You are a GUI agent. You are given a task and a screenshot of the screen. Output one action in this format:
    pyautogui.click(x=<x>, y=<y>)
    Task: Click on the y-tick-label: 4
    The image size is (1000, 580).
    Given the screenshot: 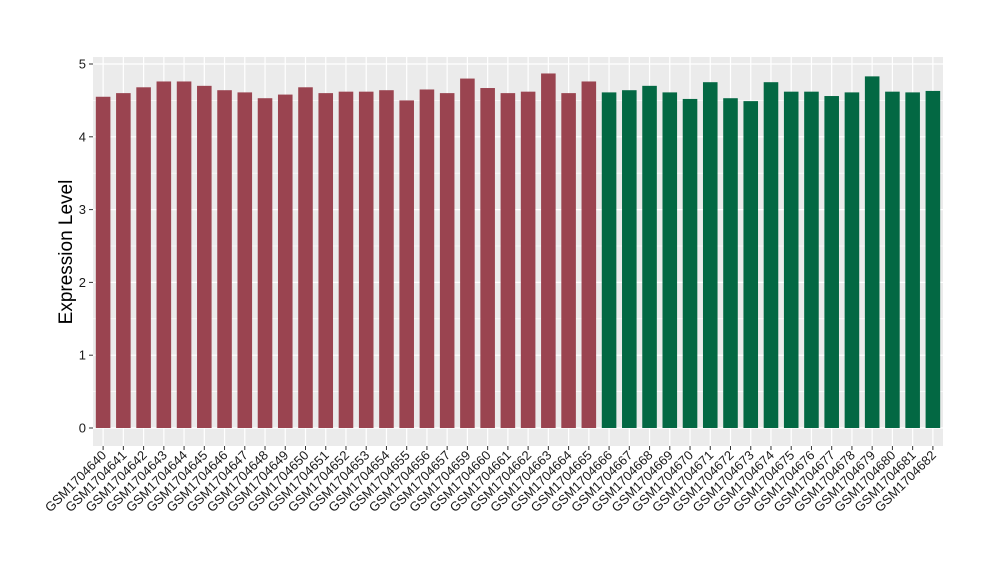 What is the action you would take?
    pyautogui.click(x=82, y=136)
    